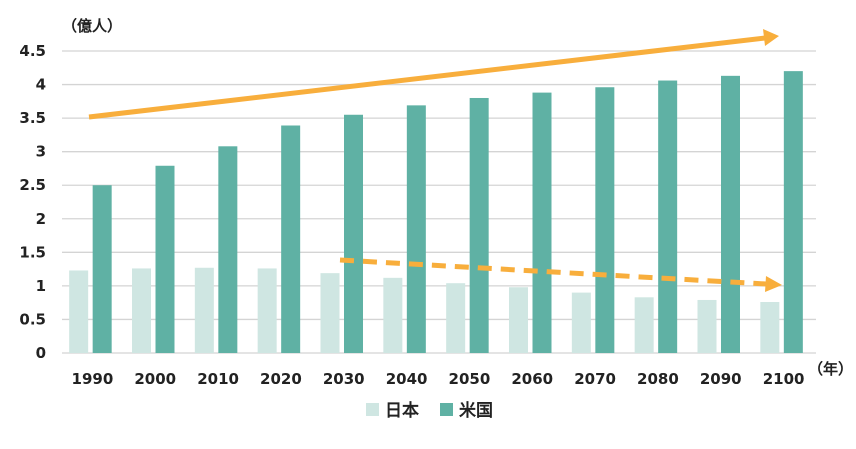  I want to click on x-tick-label: 2050, so click(470, 379).